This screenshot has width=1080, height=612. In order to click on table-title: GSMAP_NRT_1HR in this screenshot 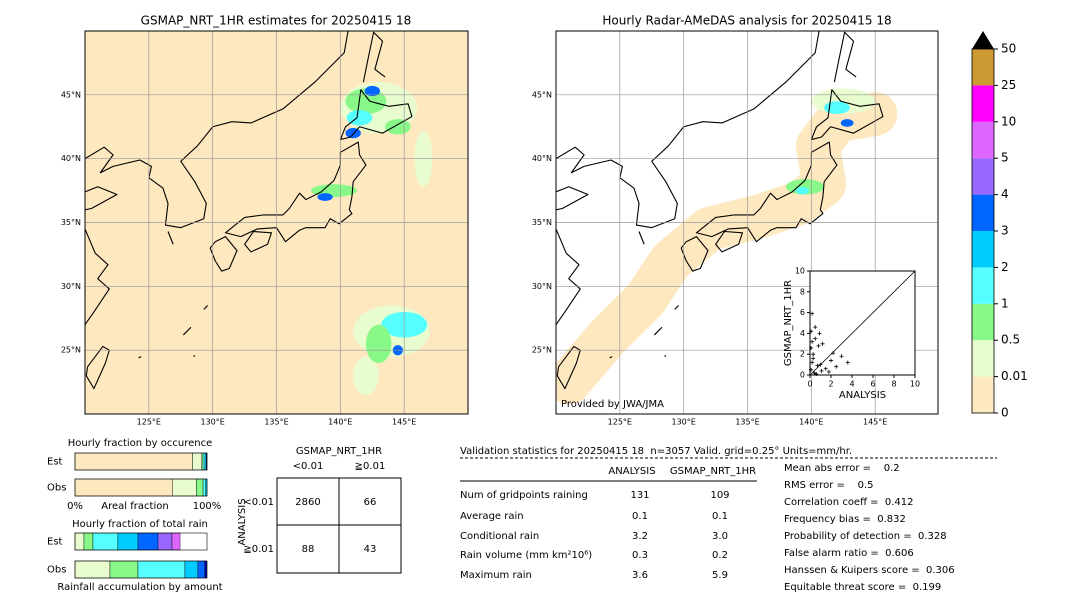, I will do `click(339, 451)`.